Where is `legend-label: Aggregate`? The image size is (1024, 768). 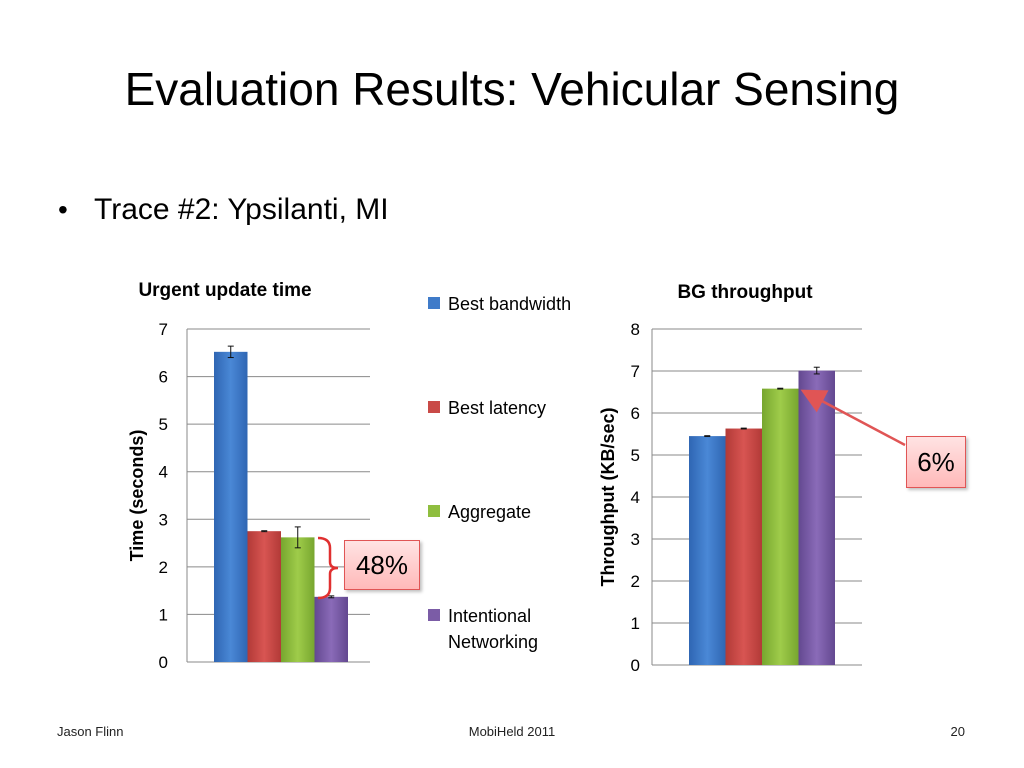 legend-label: Aggregate is located at coordinates (490, 512).